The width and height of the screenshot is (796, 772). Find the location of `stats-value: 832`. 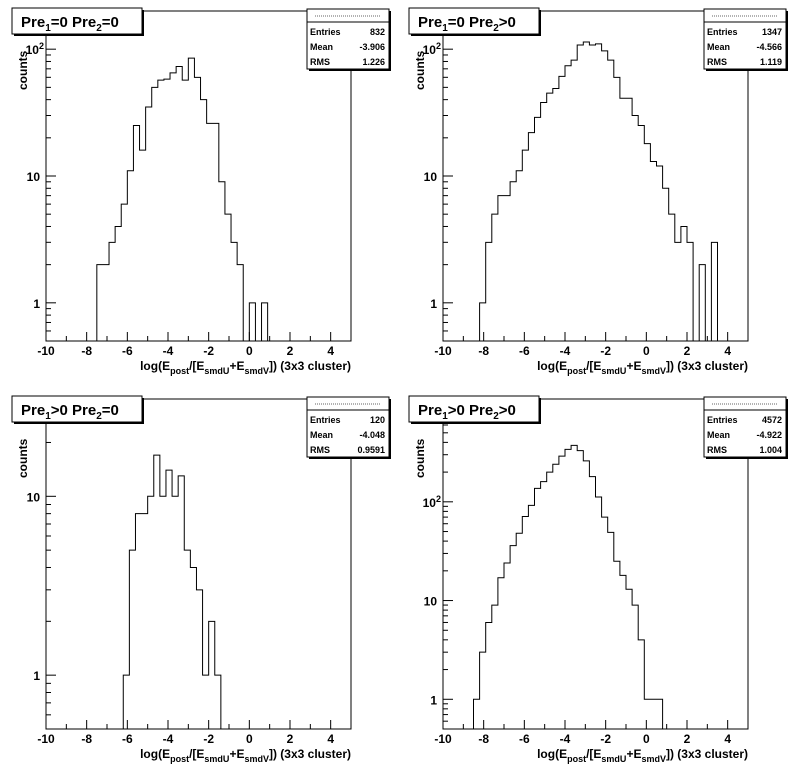

stats-value: 832 is located at coordinates (377, 32).